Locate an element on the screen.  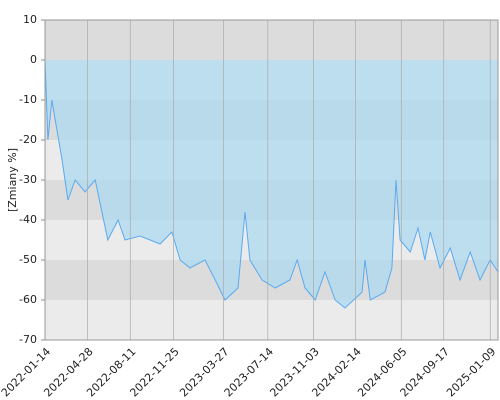
y-axis-label: [Zmiany %] is located at coordinates (12, 180).